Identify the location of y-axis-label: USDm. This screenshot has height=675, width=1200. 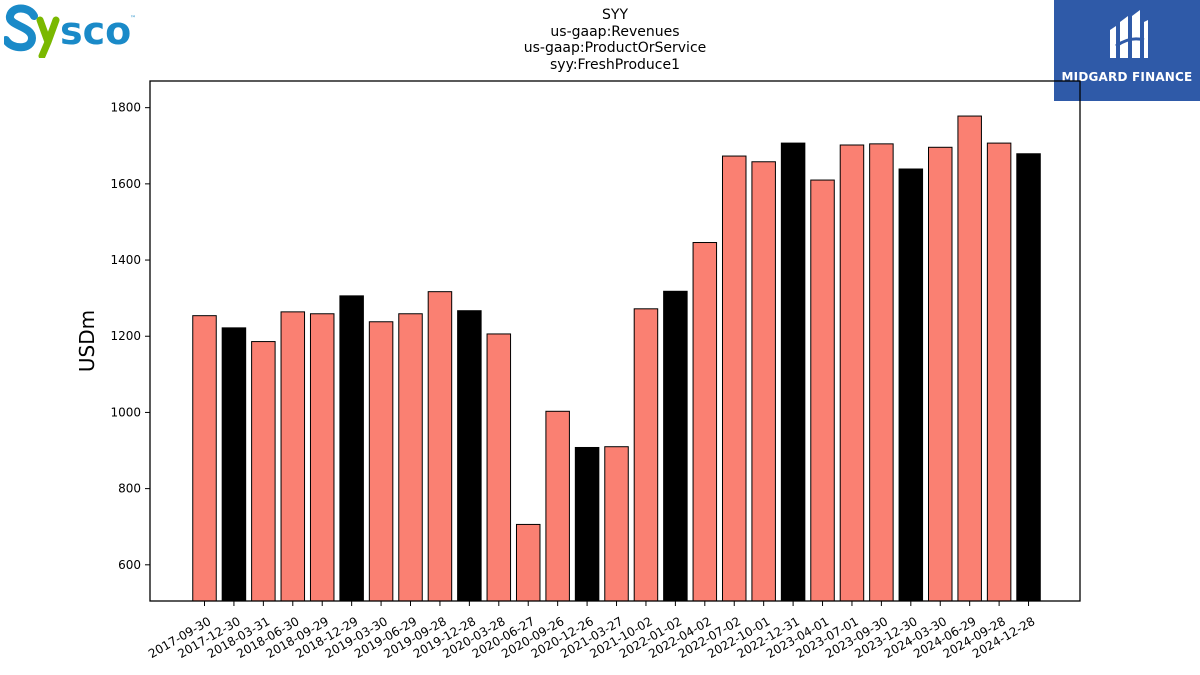
(87, 341).